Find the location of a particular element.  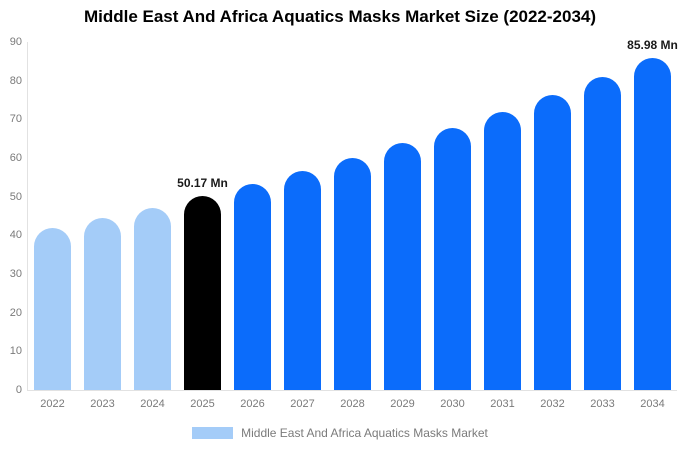

bar-2031 is located at coordinates (502, 251).